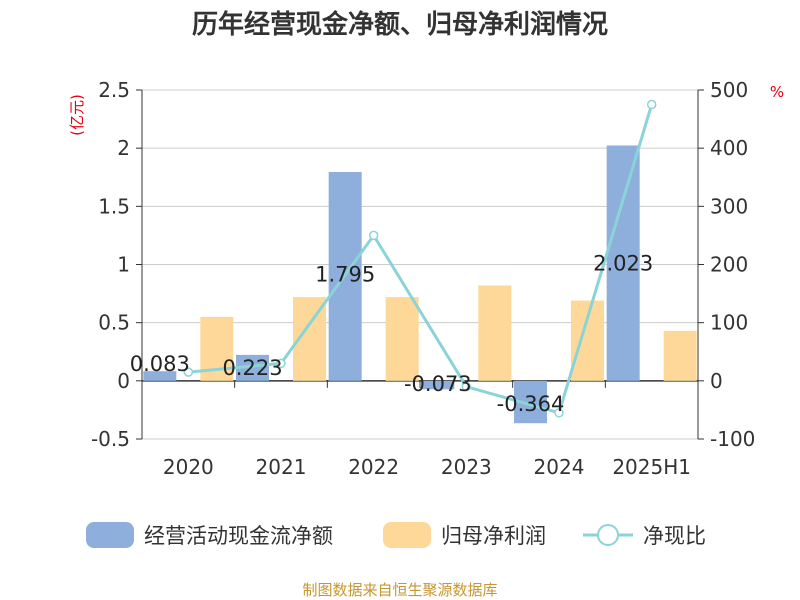  What do you see at coordinates (466, 467) in the screenshot?
I see `x-tick-label: 2023` at bounding box center [466, 467].